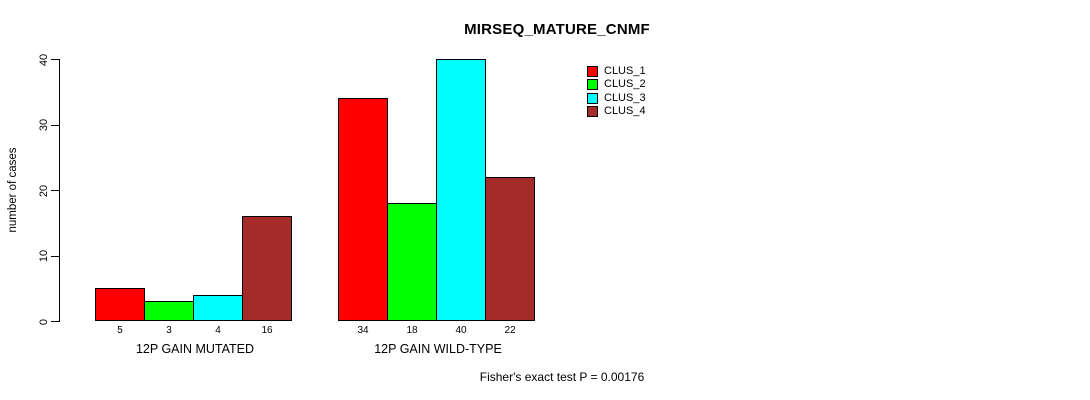  What do you see at coordinates (461, 190) in the screenshot?
I see `bar-clus_3-group2` at bounding box center [461, 190].